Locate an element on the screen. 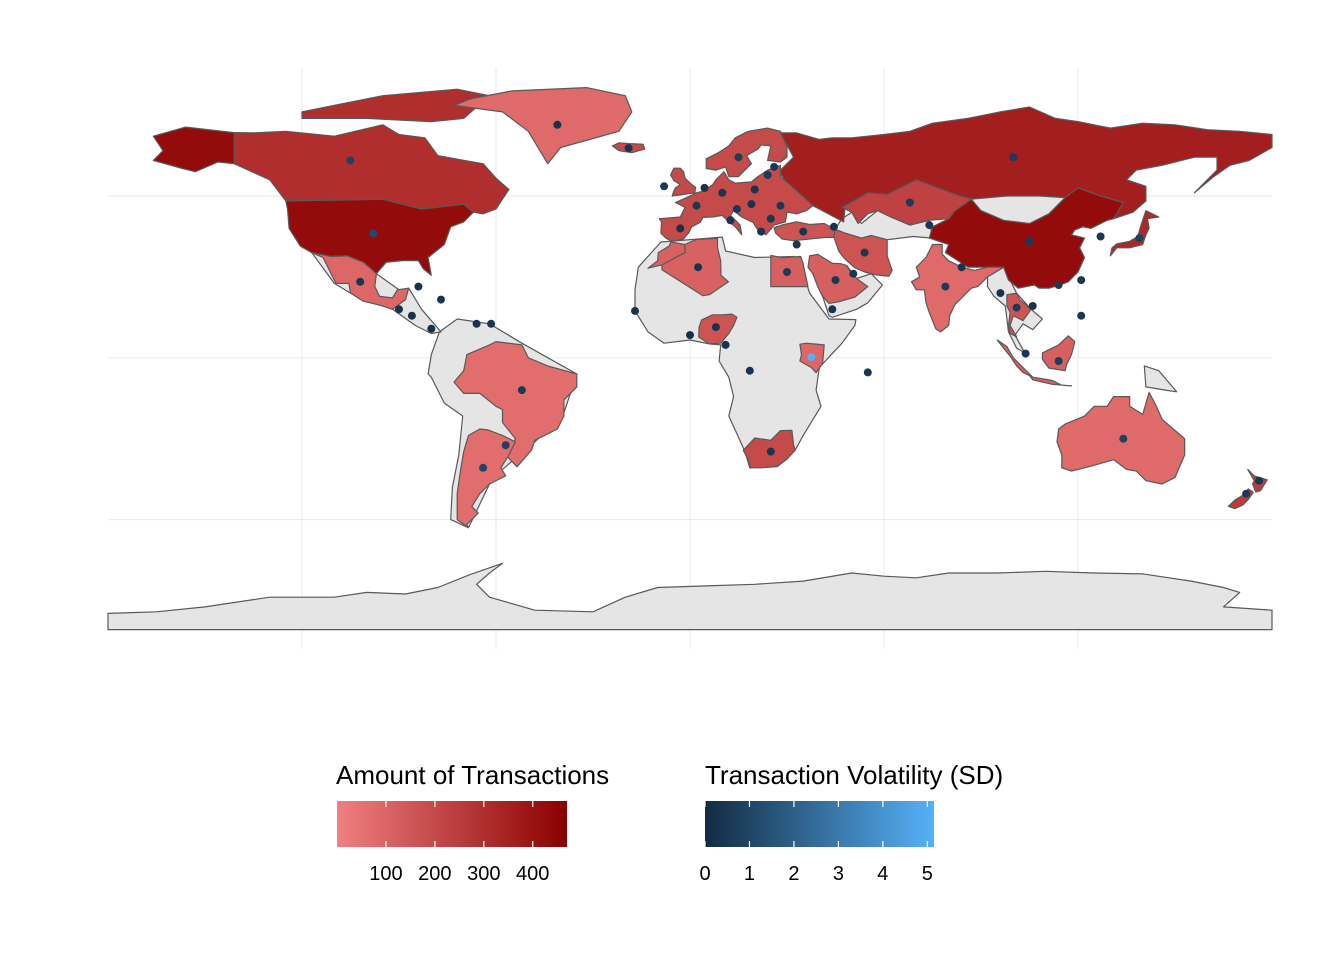 The image size is (1344, 960). legend-amount-title: Amount of Transactions is located at coordinates (472, 775).